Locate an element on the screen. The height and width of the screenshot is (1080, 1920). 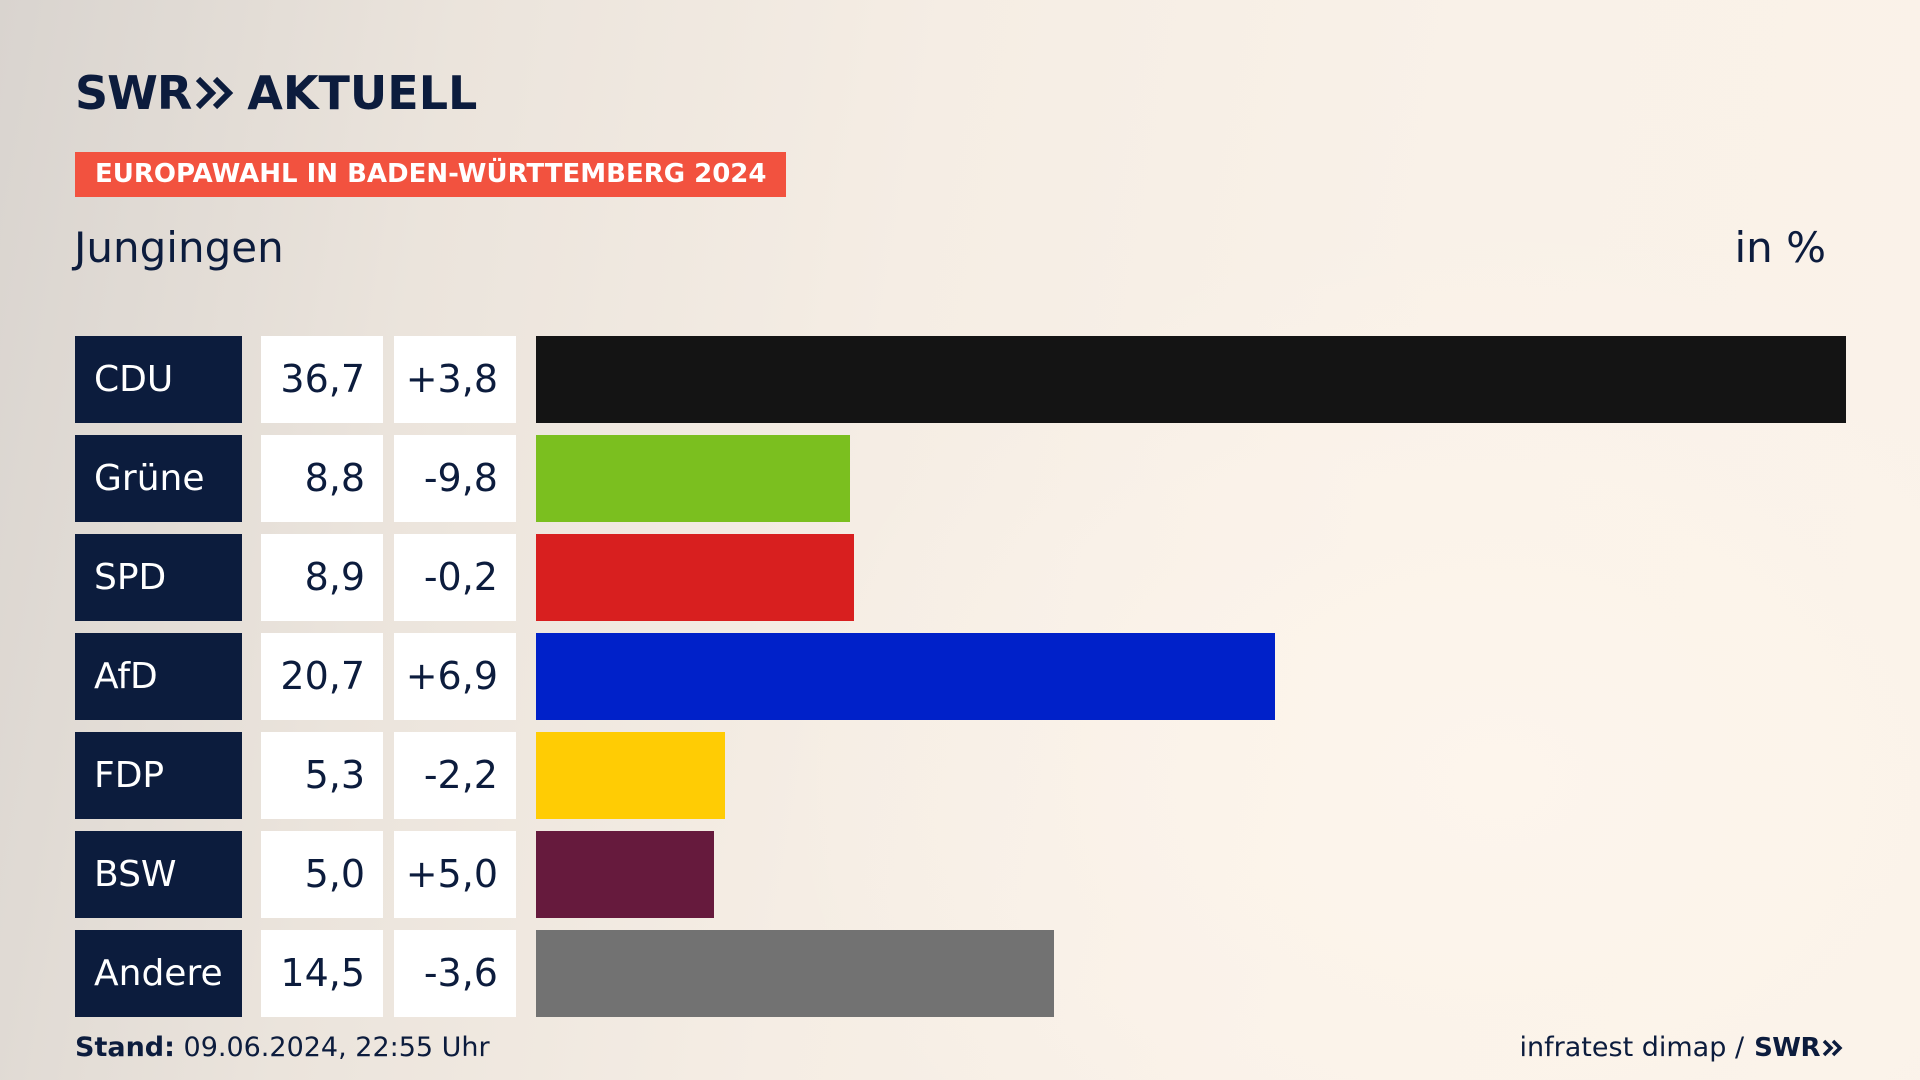
change-label: -9,8 is located at coordinates (455, 478).